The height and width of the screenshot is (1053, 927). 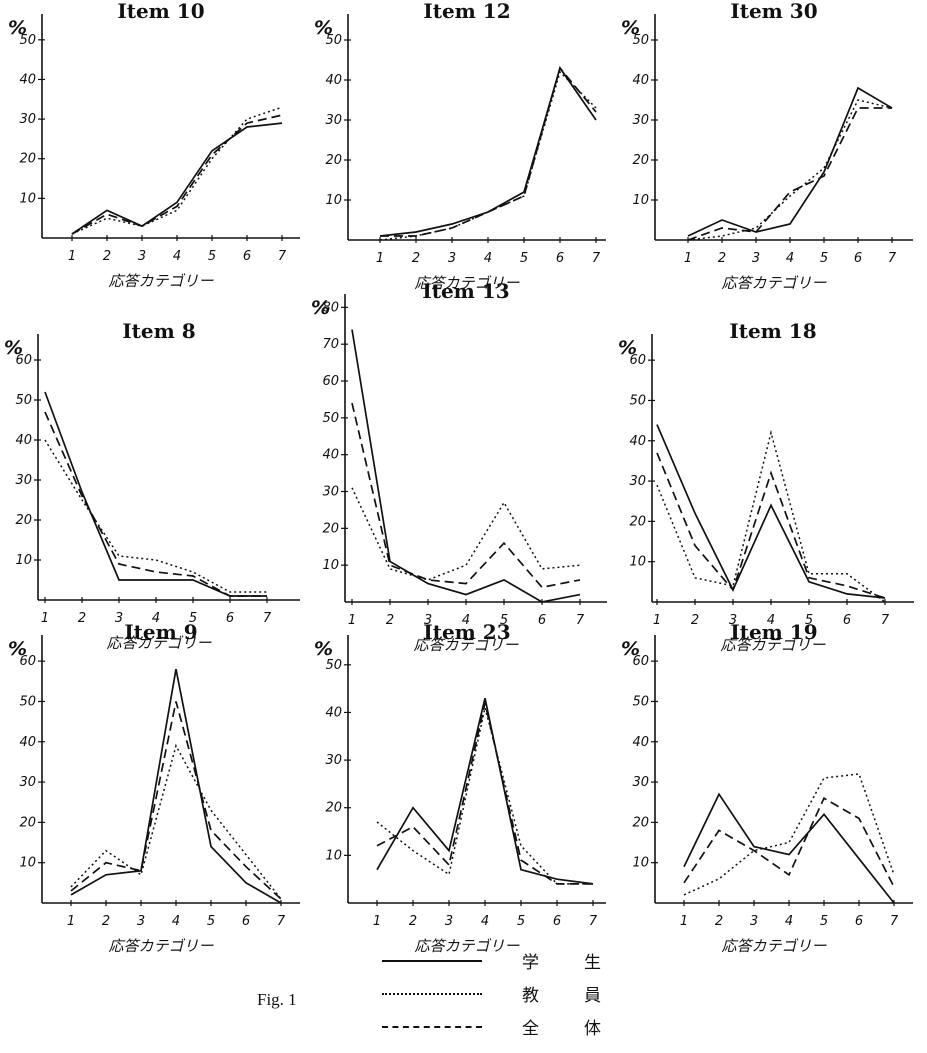 What do you see at coordinates (507, 1027) in the screenshot?
I see `legend-item-overall: 全 体` at bounding box center [507, 1027].